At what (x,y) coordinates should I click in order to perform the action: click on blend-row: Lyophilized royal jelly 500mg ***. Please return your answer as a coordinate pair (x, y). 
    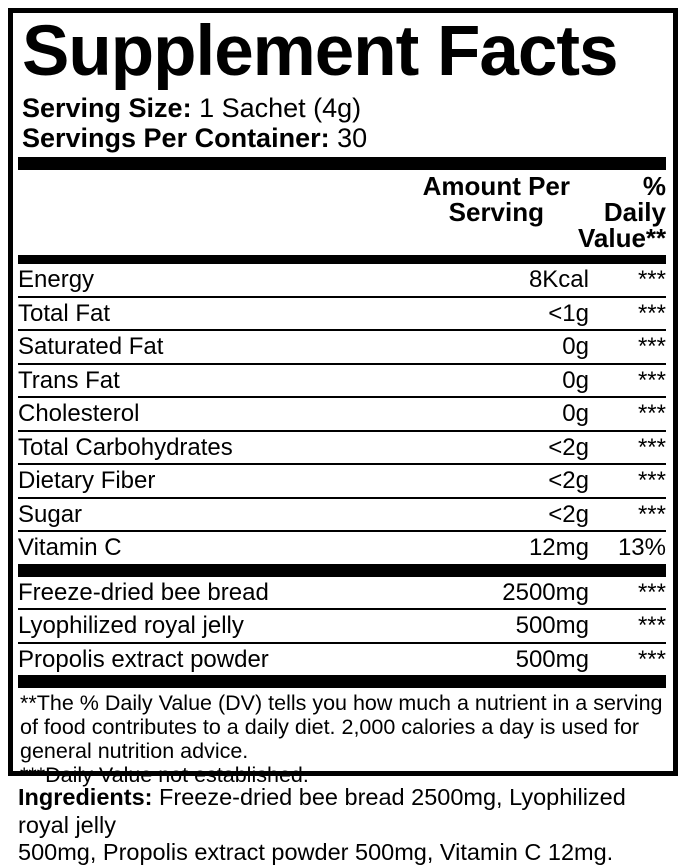
    Looking at the image, I should click on (342, 627).